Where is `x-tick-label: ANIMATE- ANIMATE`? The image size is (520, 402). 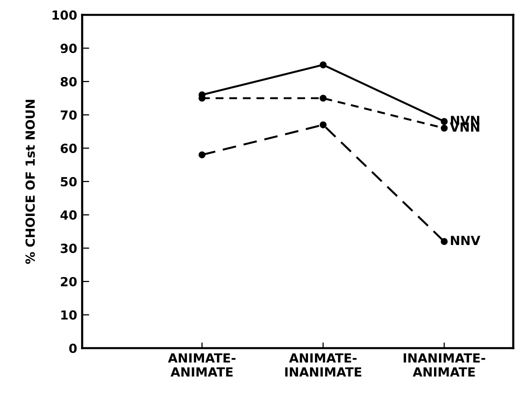
x-tick-label: ANIMATE- ANIMATE is located at coordinates (202, 364).